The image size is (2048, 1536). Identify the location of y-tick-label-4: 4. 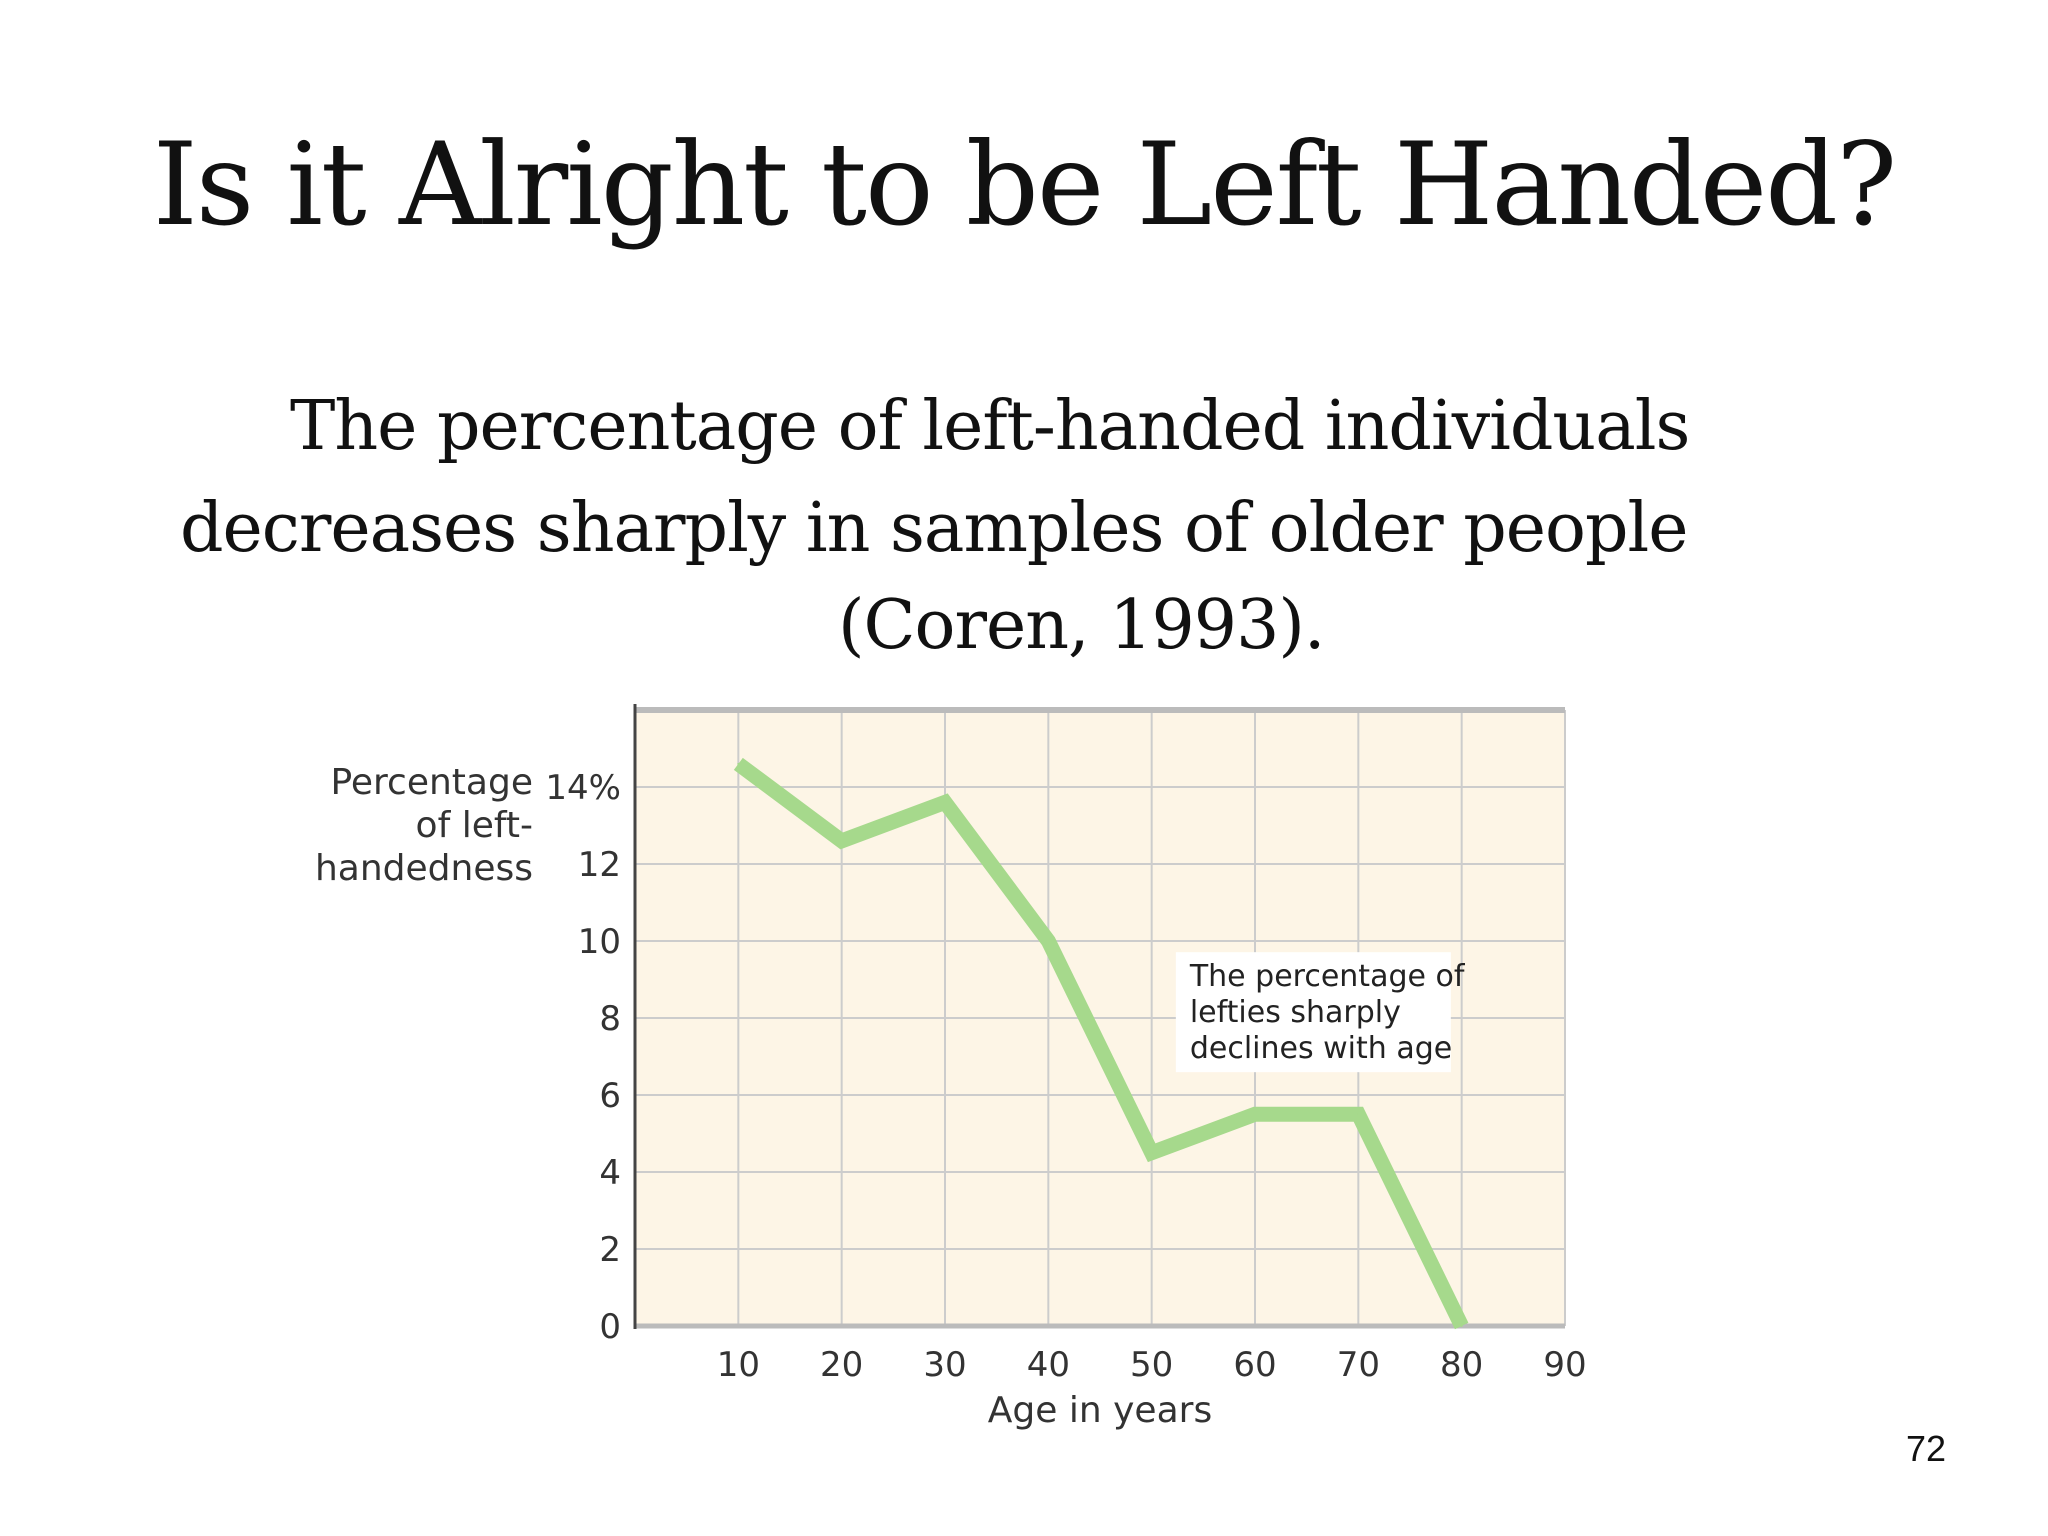
(610, 1173).